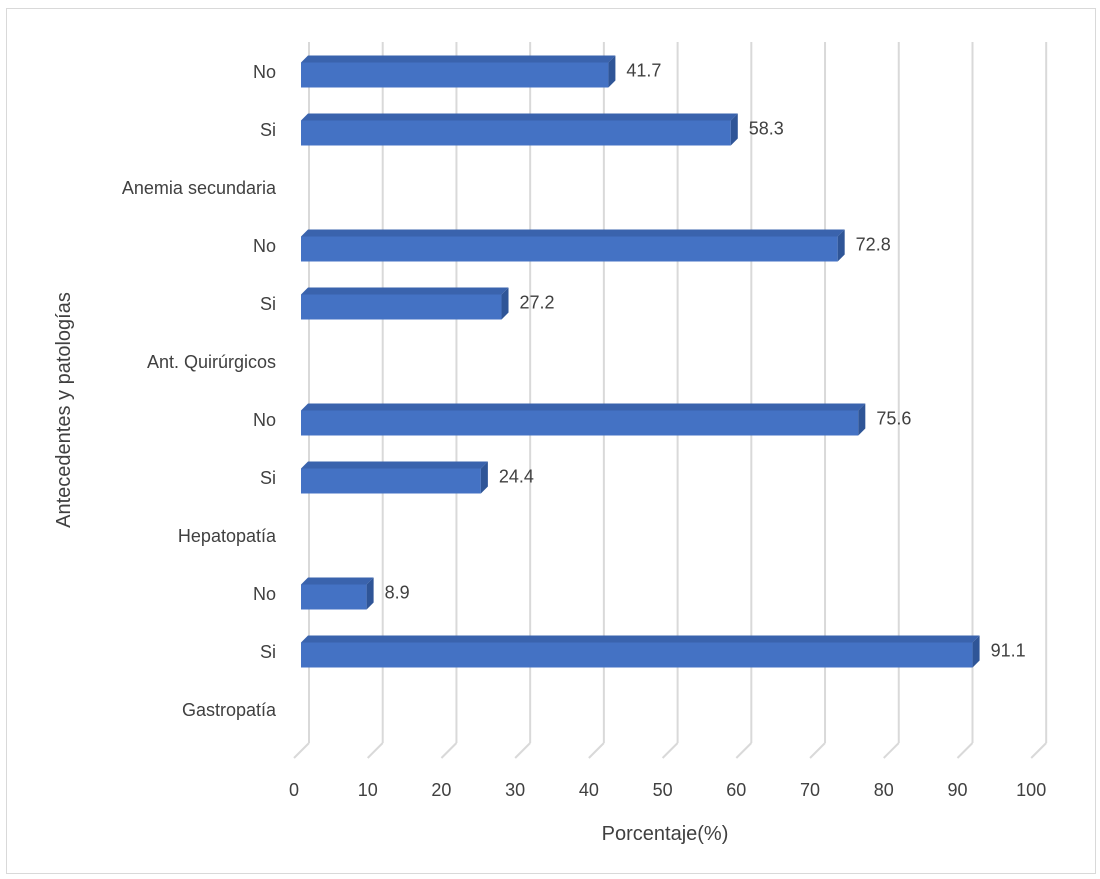  What do you see at coordinates (643, 71) in the screenshot?
I see `data-label: 41.7` at bounding box center [643, 71].